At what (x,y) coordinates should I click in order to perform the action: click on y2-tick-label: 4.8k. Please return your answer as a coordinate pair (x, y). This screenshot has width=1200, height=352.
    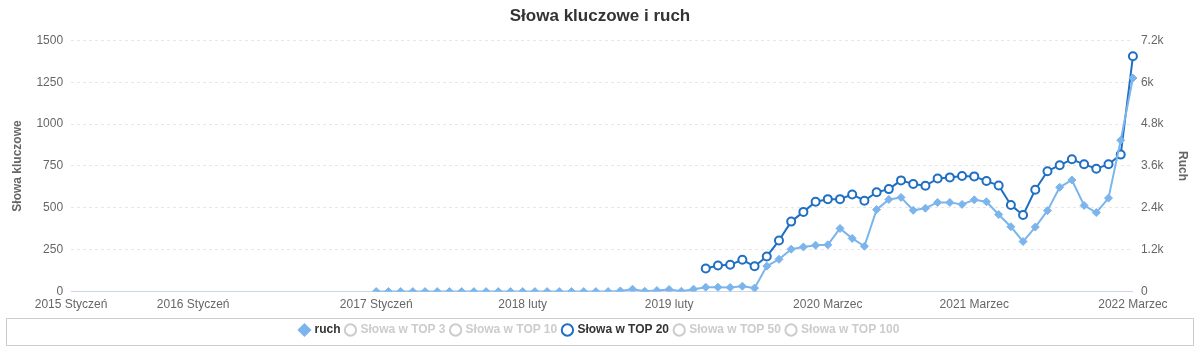
    Looking at the image, I should click on (1152, 123).